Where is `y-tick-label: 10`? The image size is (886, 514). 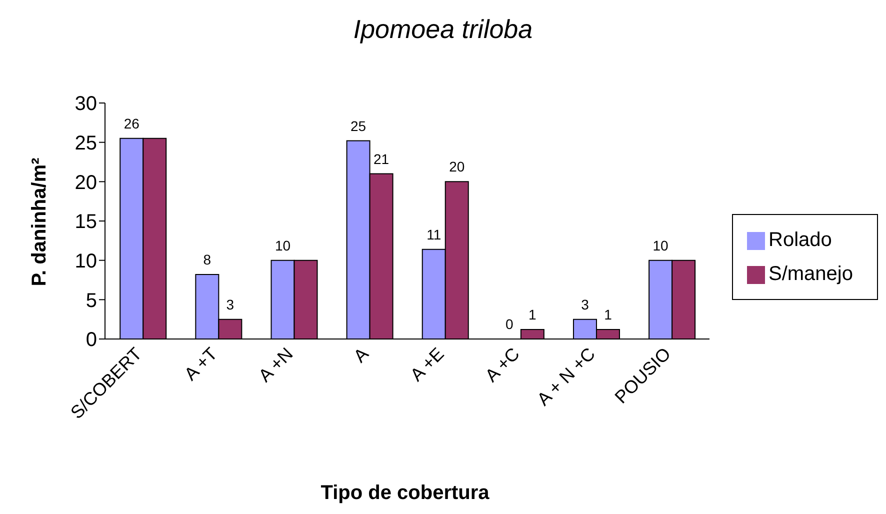 y-tick-label: 10 is located at coordinates (85, 261).